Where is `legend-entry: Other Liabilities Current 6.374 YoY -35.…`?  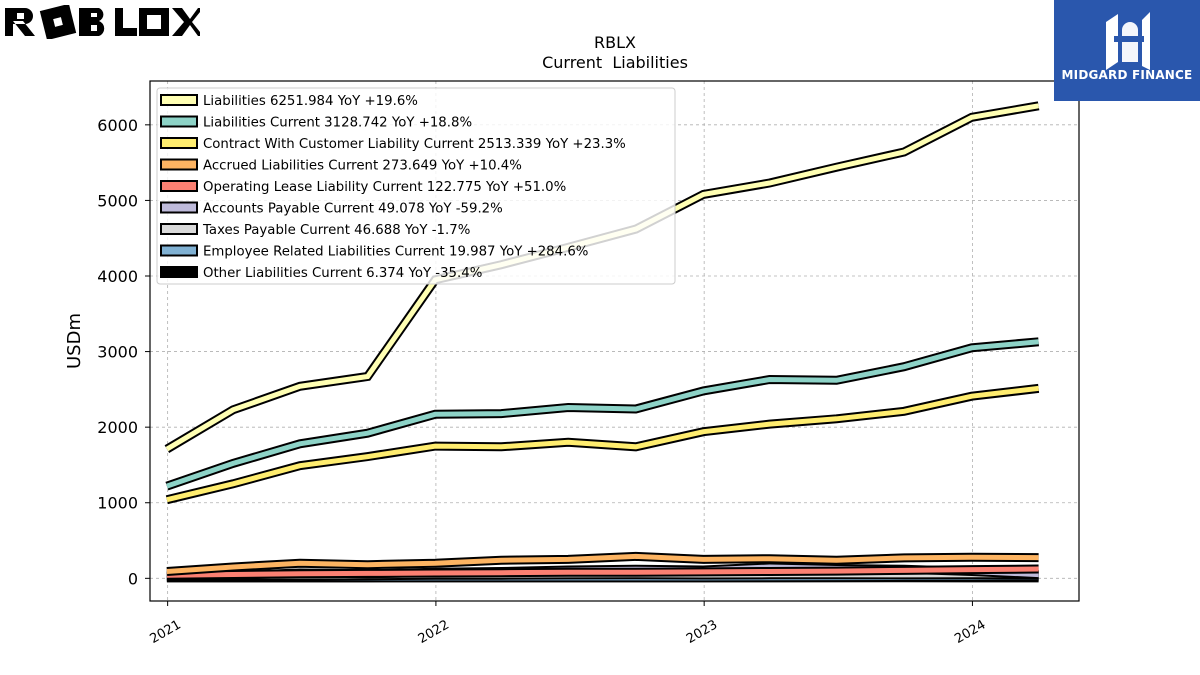
legend-entry: Other Liabilities Current 6.374 YoY -35.… is located at coordinates (342, 273).